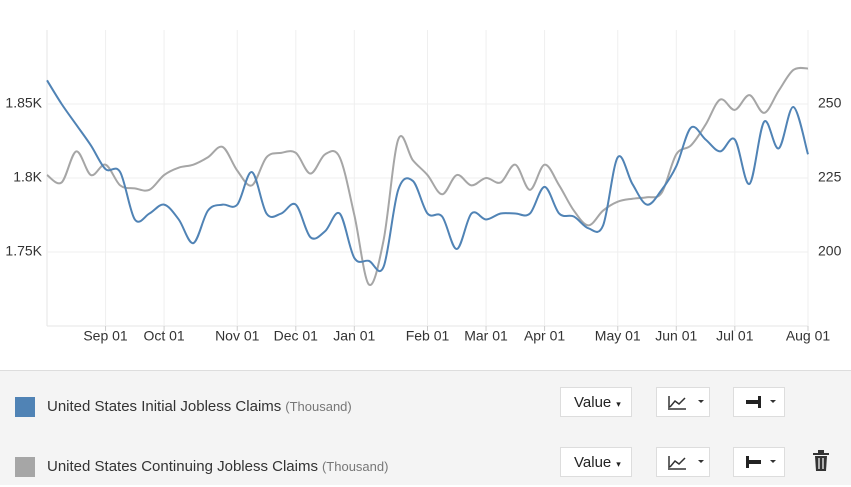 The width and height of the screenshot is (851, 487). What do you see at coordinates (27, 177) in the screenshot?
I see `y-tick-label: 1.8K` at bounding box center [27, 177].